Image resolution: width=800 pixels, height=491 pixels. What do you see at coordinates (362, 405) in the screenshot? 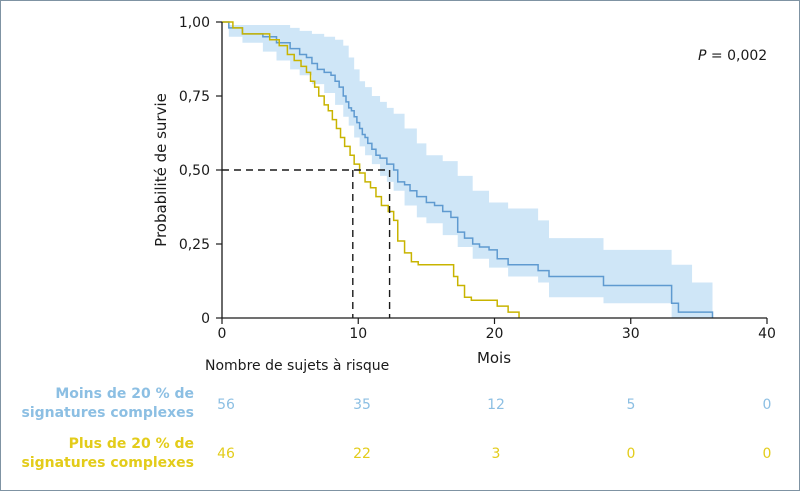
I see `risk-count-moins: 35` at bounding box center [362, 405].